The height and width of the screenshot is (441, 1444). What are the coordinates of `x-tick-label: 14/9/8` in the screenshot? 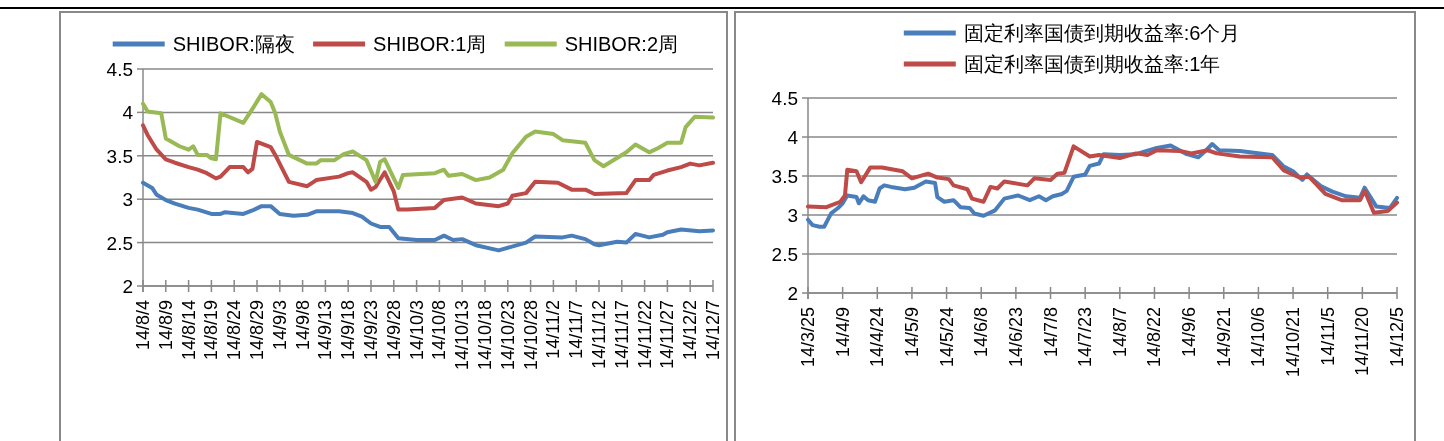 It's located at (302, 325).